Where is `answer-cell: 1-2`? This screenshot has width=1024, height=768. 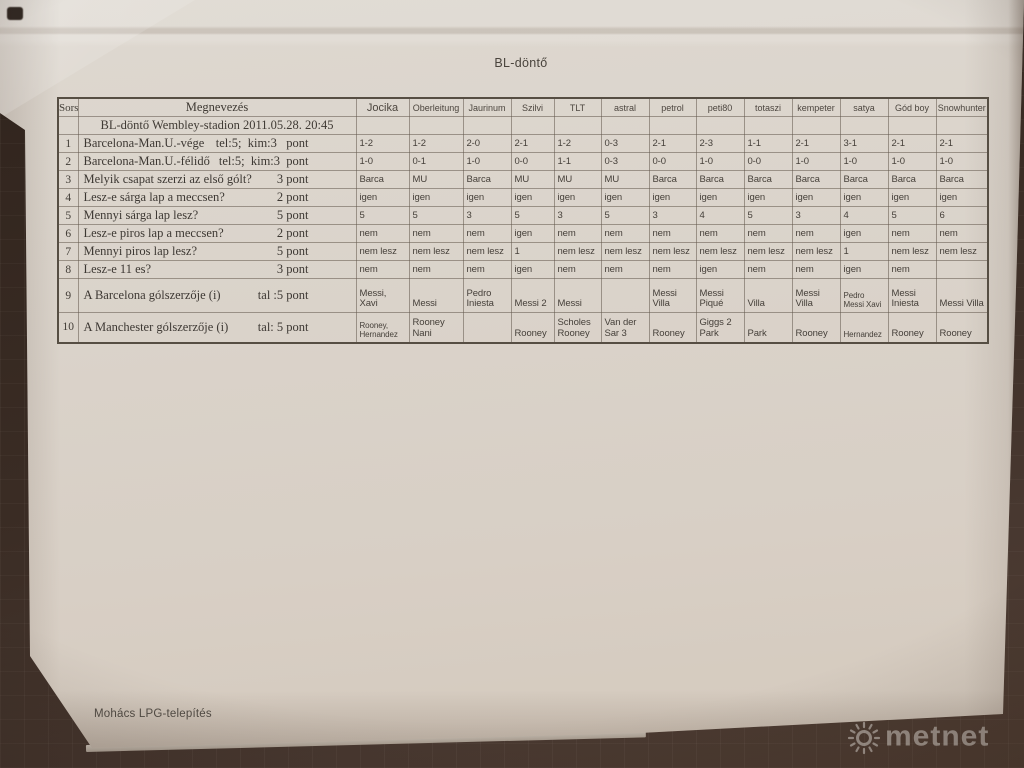 answer-cell: 1-2 is located at coordinates (382, 143).